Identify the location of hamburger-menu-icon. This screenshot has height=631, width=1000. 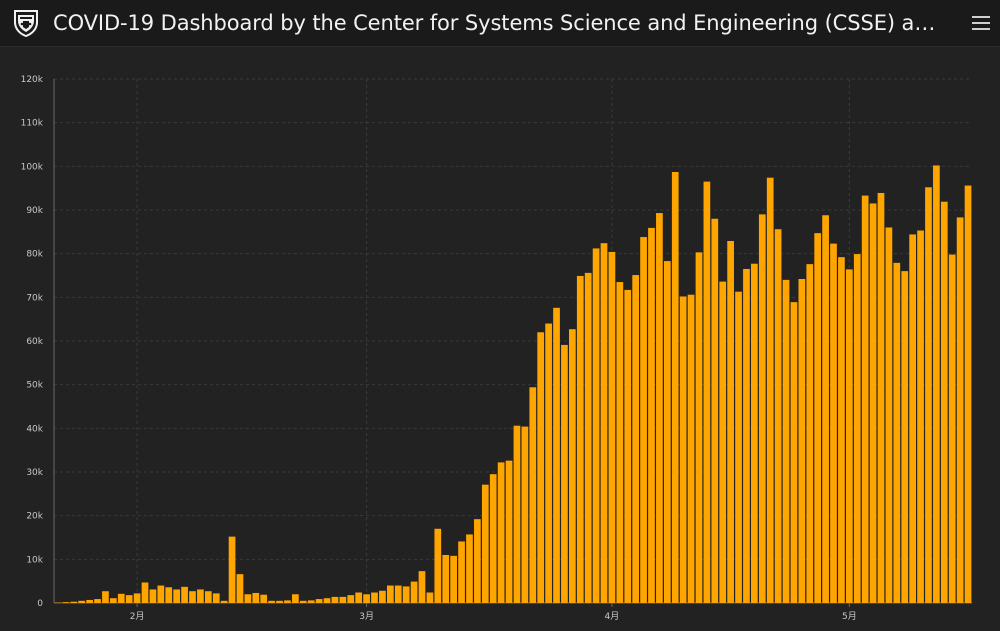
(981, 22).